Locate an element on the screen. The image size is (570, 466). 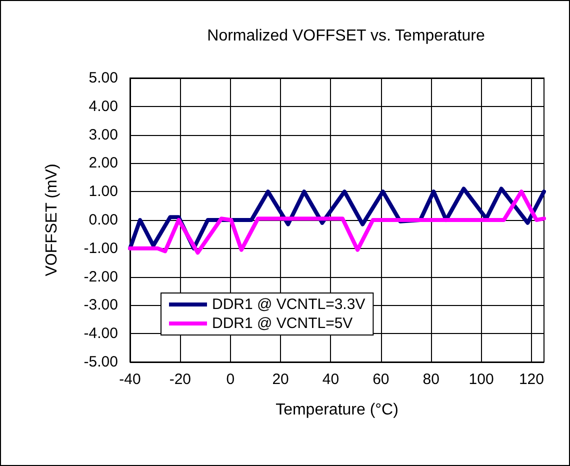
y-tick-label: -1.00 is located at coordinates (101, 248).